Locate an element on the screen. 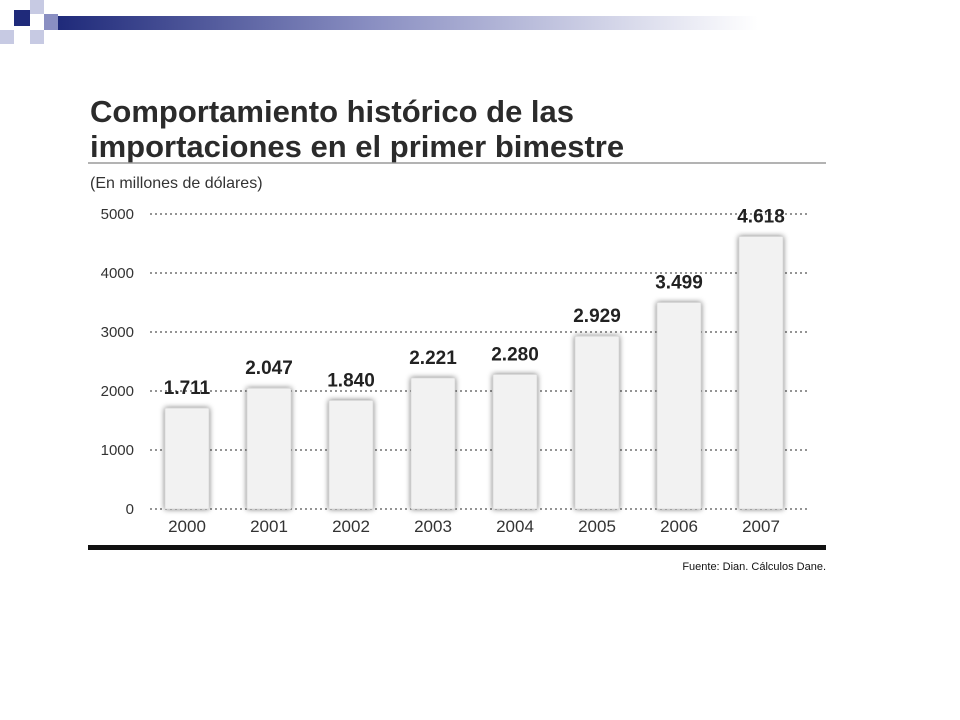 The width and height of the screenshot is (960, 720). bar-2005 is located at coordinates (597, 422).